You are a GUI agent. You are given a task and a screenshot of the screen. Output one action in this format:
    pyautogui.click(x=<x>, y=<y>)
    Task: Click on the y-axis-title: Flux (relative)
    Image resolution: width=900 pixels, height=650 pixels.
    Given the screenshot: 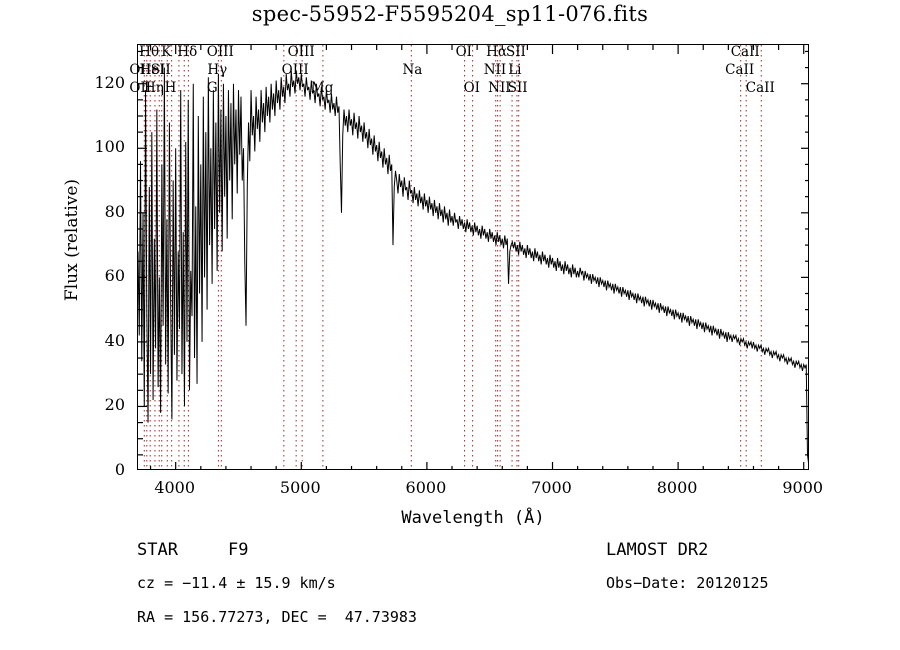 What is the action you would take?
    pyautogui.click(x=72, y=240)
    